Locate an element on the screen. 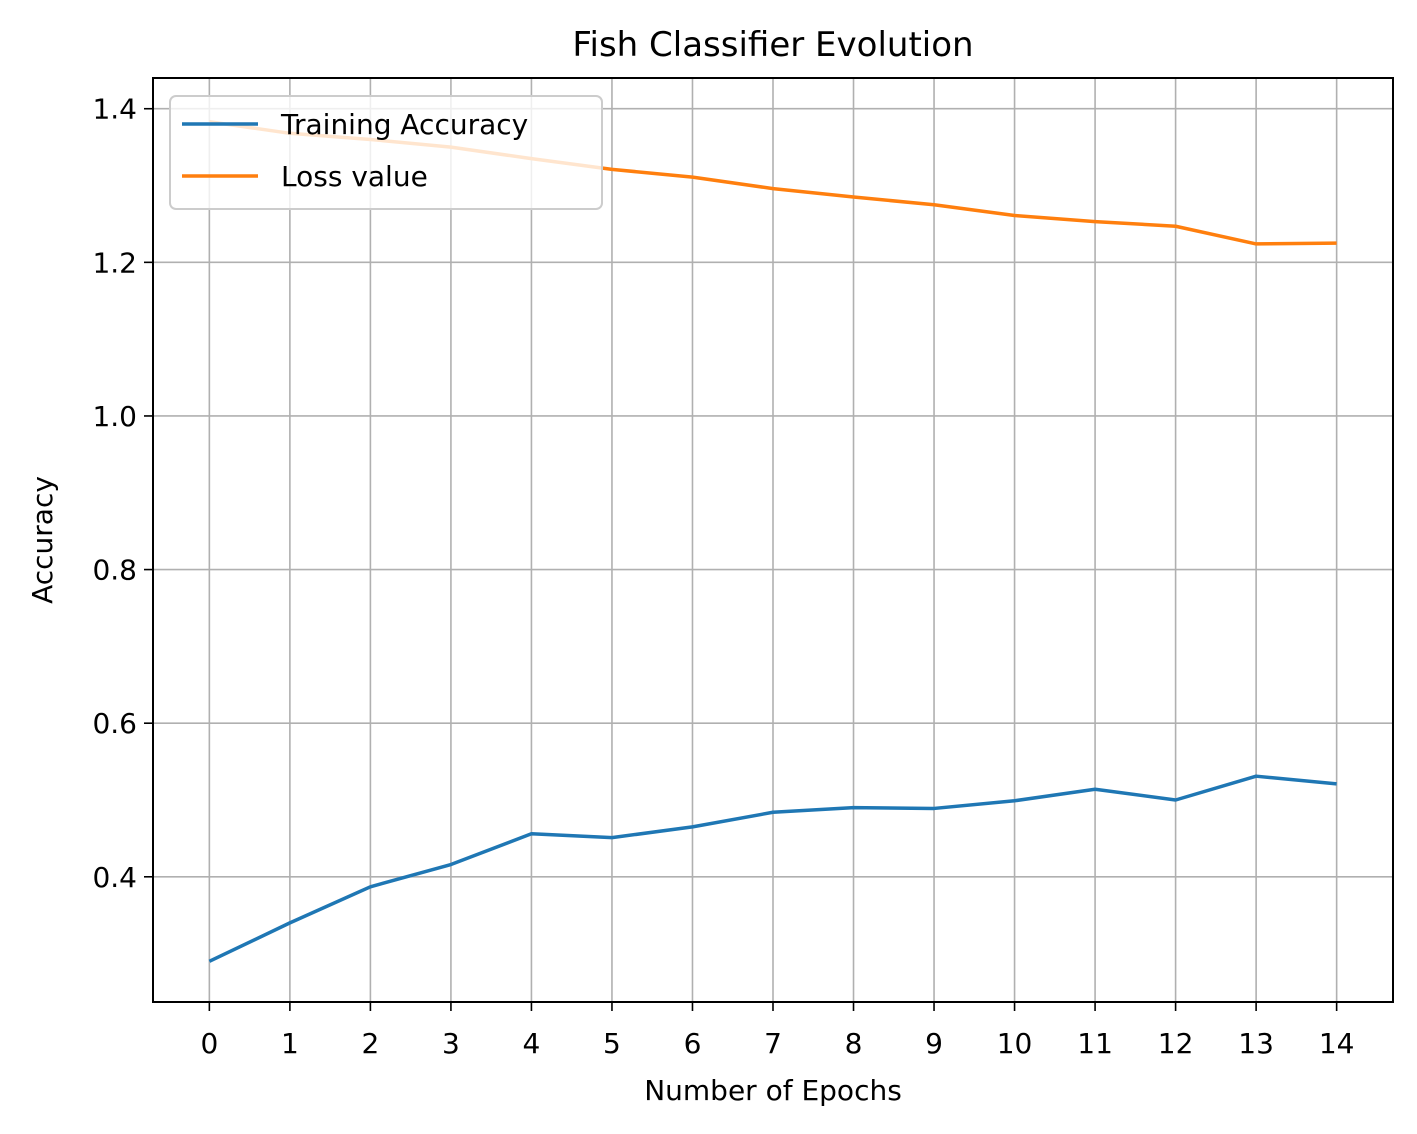 This screenshot has height=1134, width=1417. legend-label-loss-value: Loss value is located at coordinates (354, 176).